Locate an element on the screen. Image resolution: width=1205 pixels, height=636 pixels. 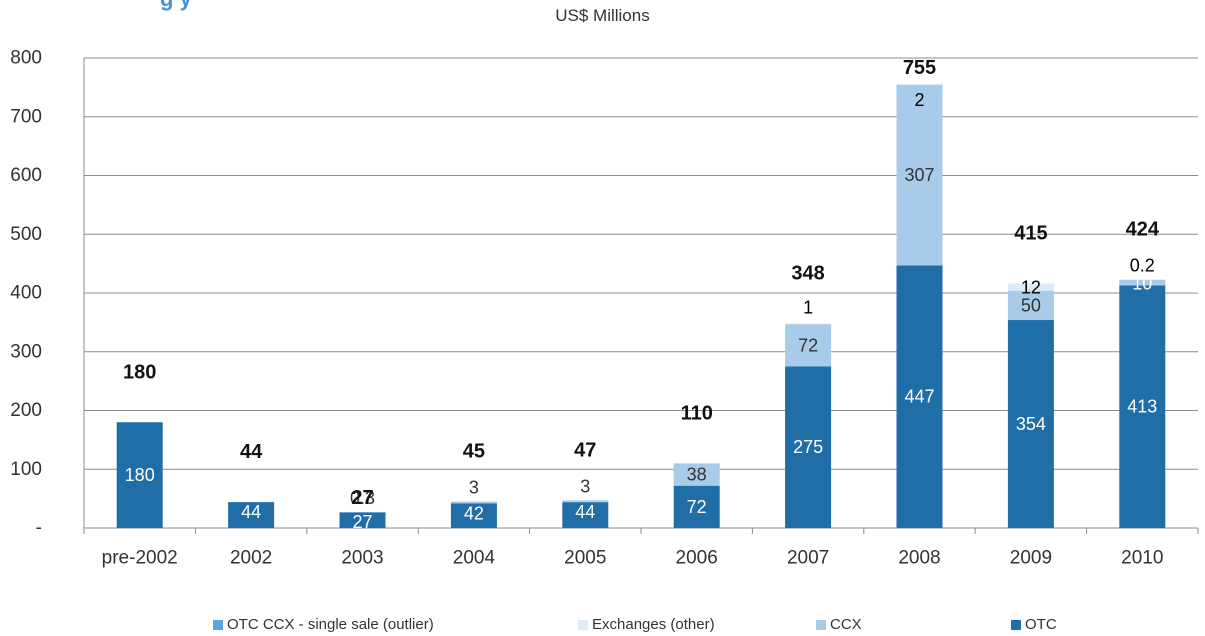
x-tick-label: 2003 is located at coordinates (362, 558).